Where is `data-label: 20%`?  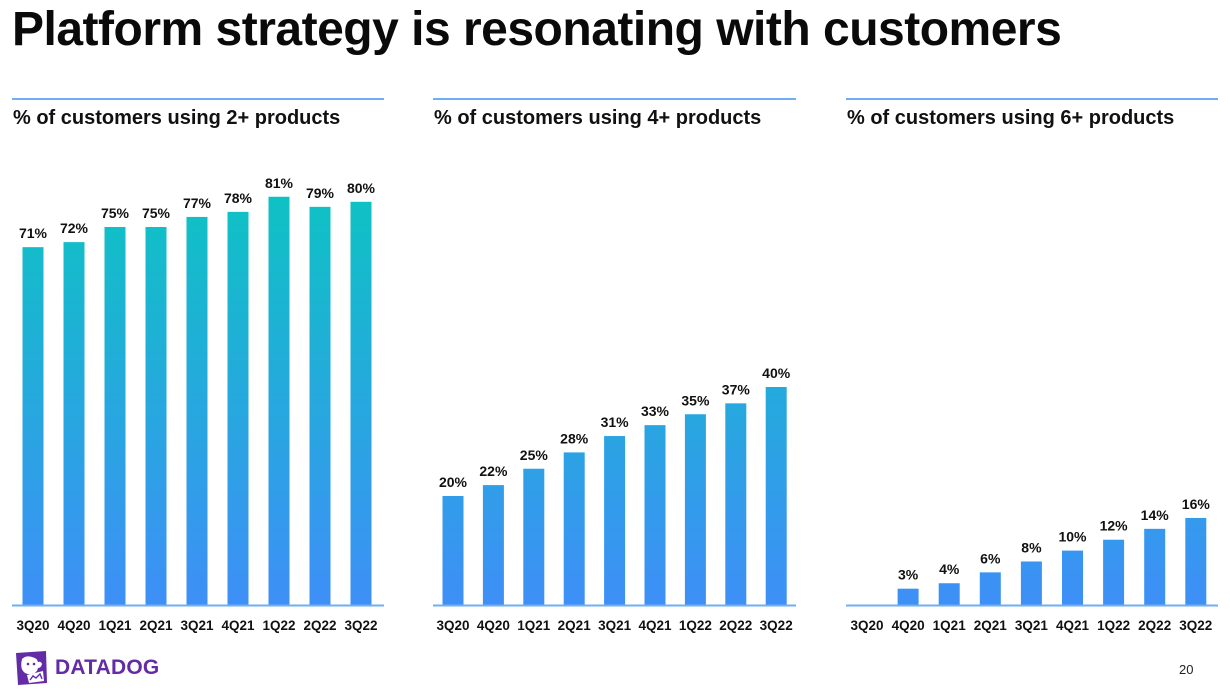 data-label: 20% is located at coordinates (453, 482).